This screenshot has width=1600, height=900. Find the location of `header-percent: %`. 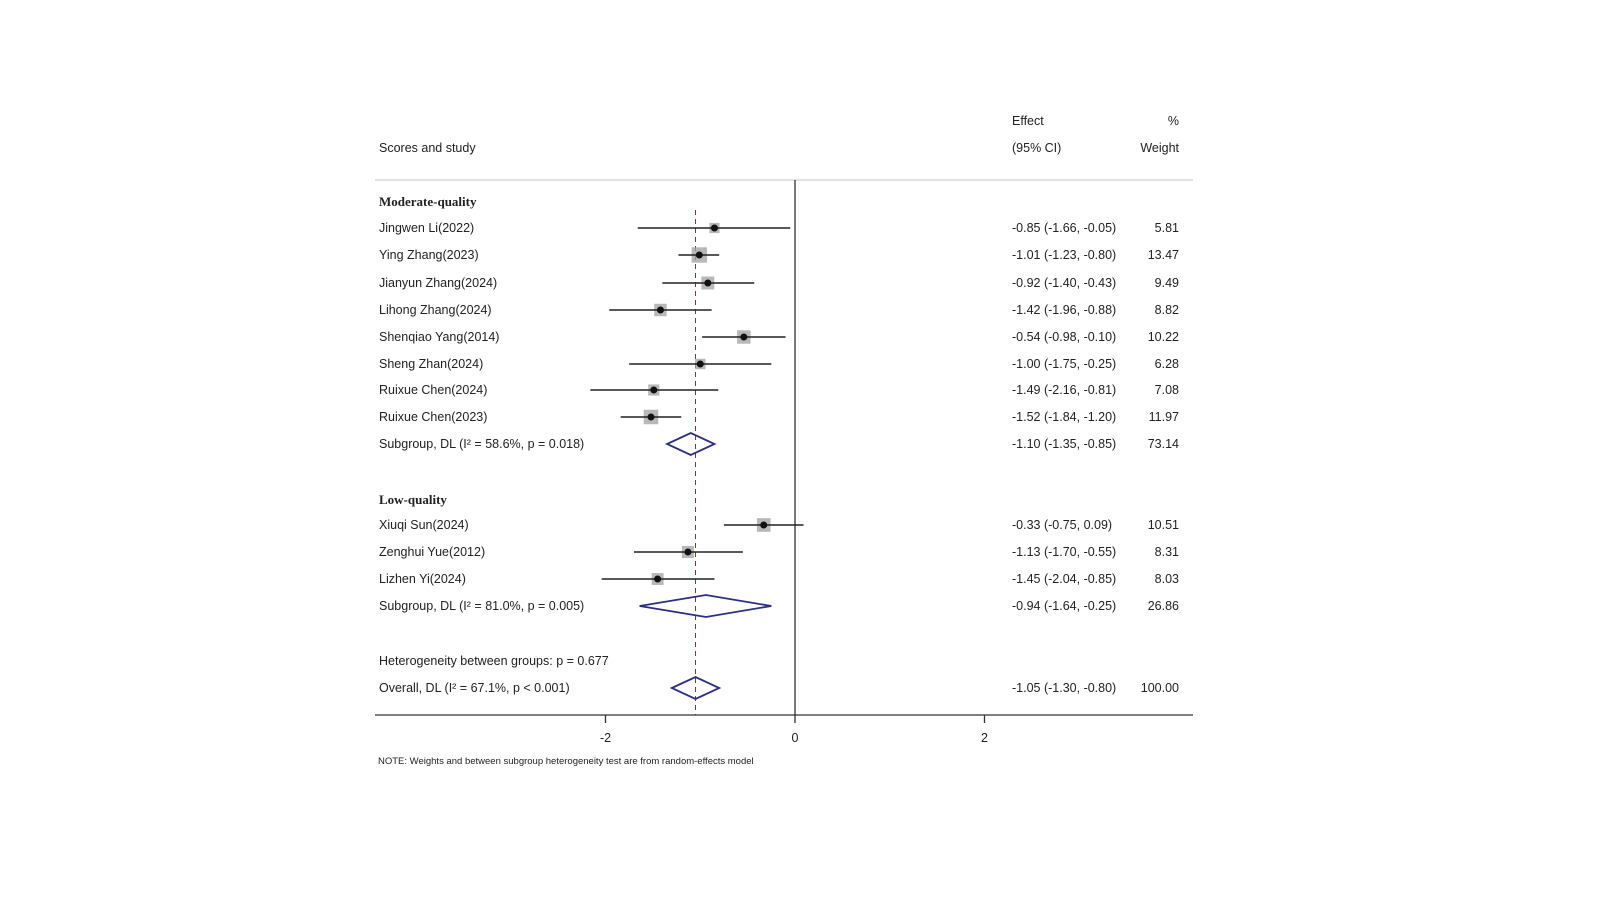

header-percent: % is located at coordinates (1173, 121).